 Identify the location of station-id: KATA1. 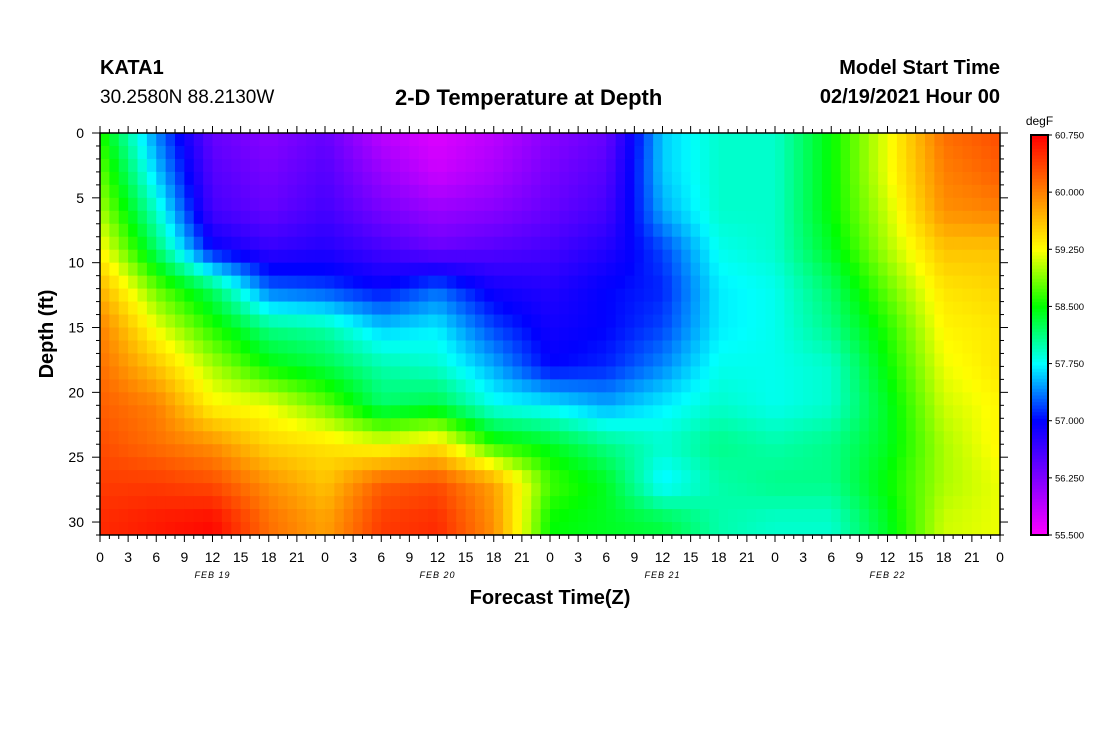
(132, 68).